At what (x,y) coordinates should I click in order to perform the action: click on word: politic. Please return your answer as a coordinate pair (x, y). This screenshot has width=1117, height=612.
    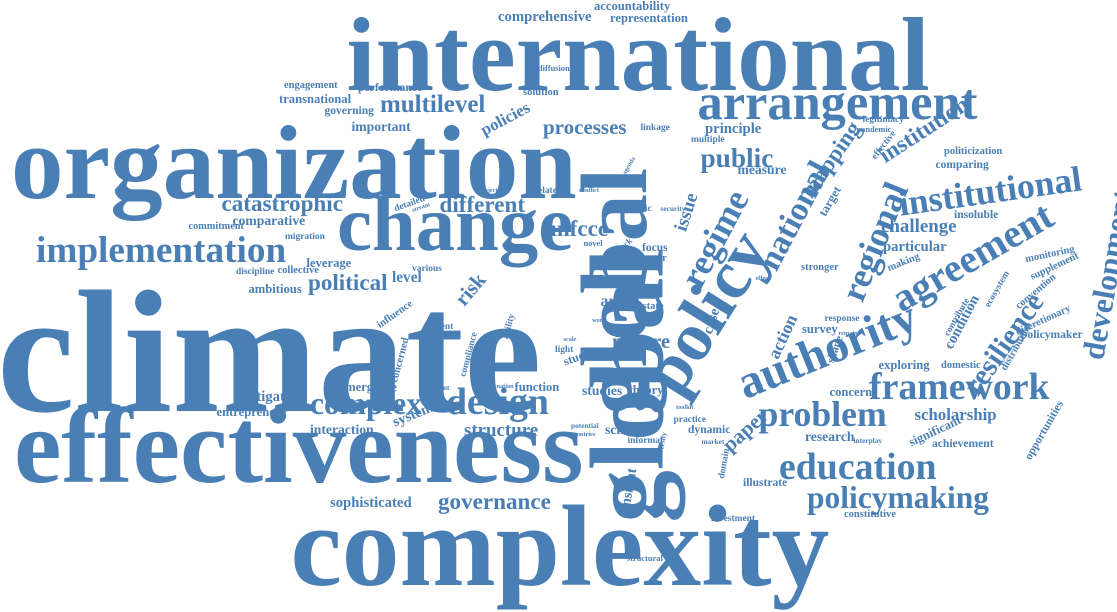
    Looking at the image, I should click on (639, 209).